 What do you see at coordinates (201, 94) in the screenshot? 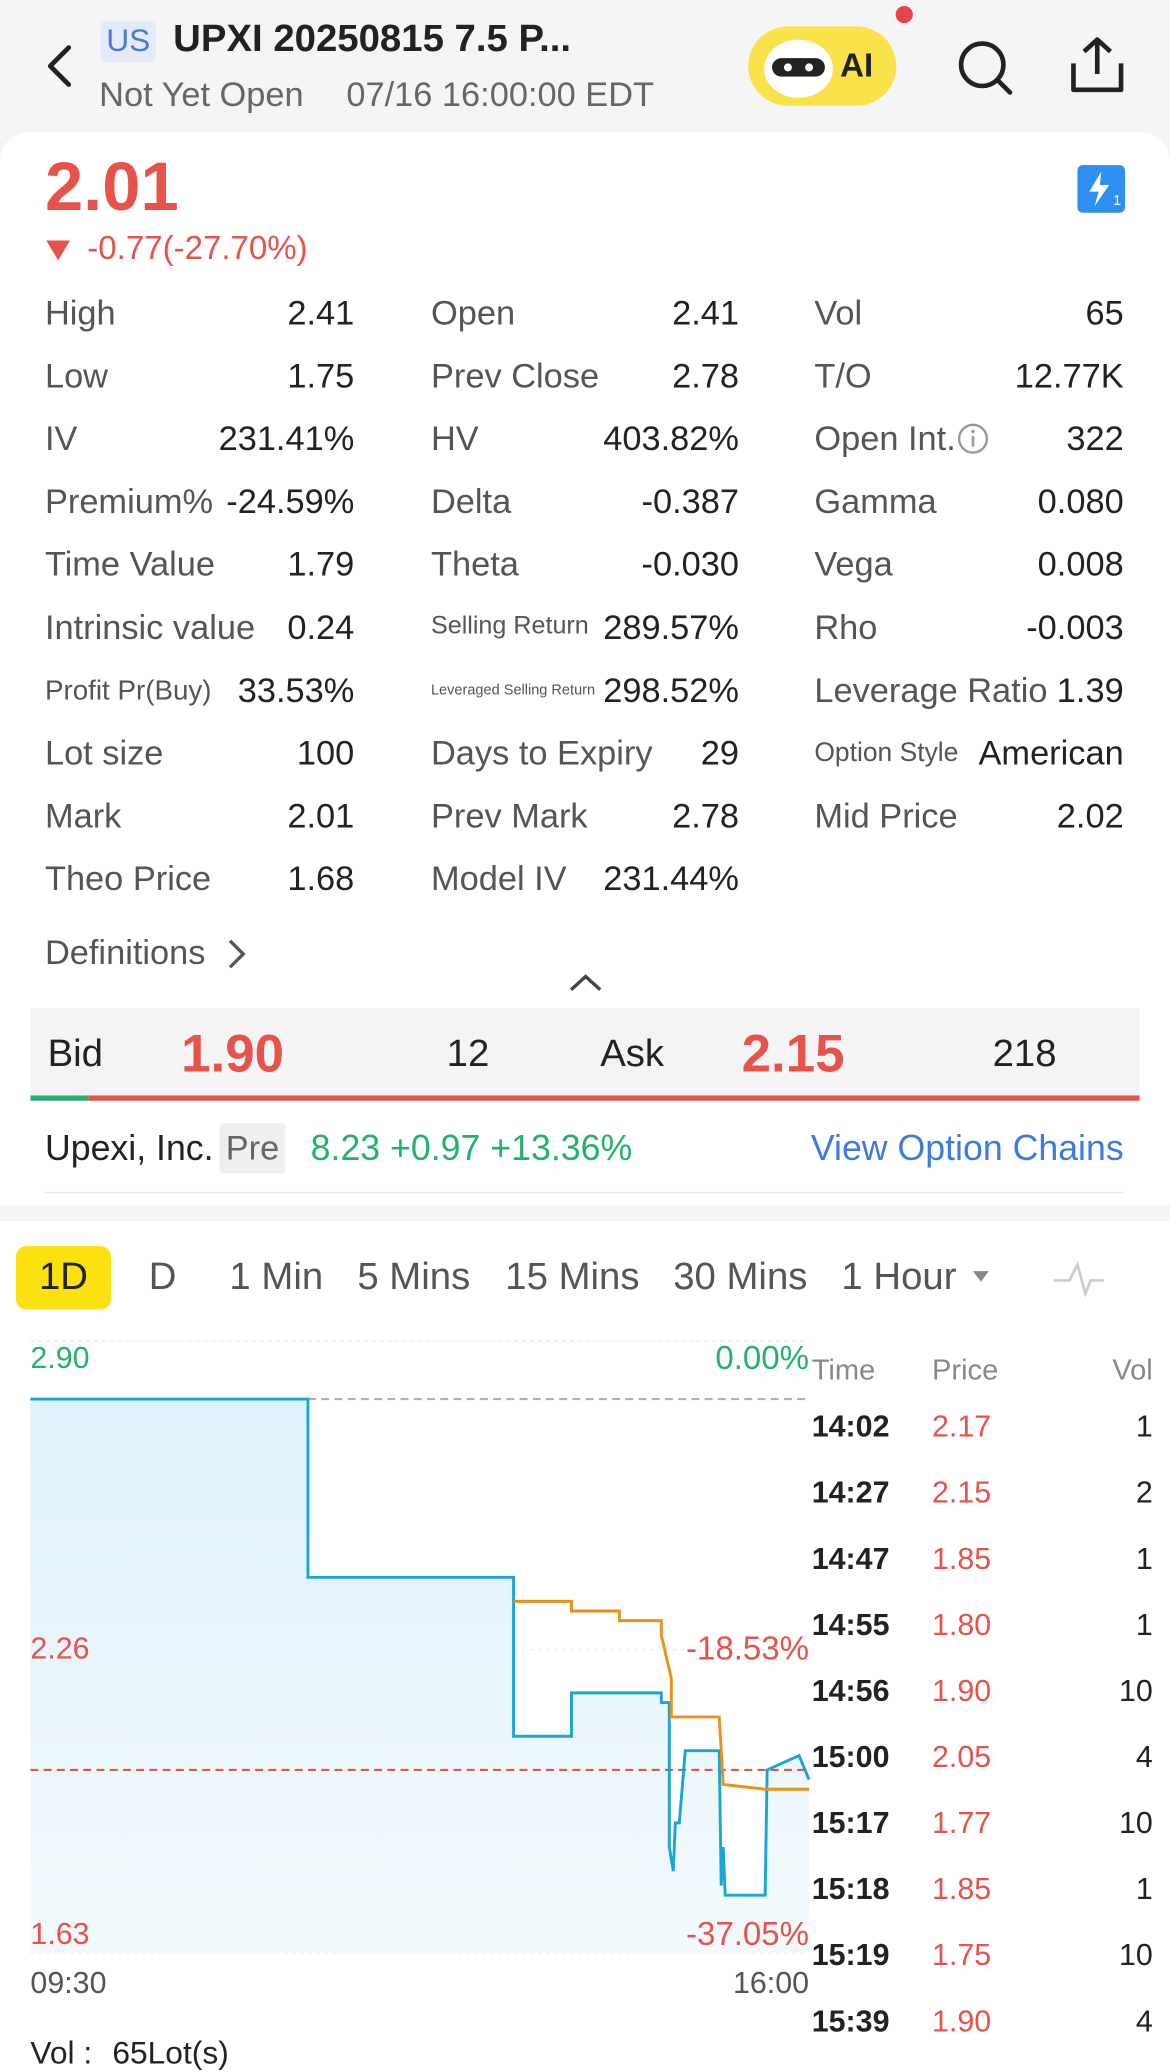
I see `status: Not Yet Open` at bounding box center [201, 94].